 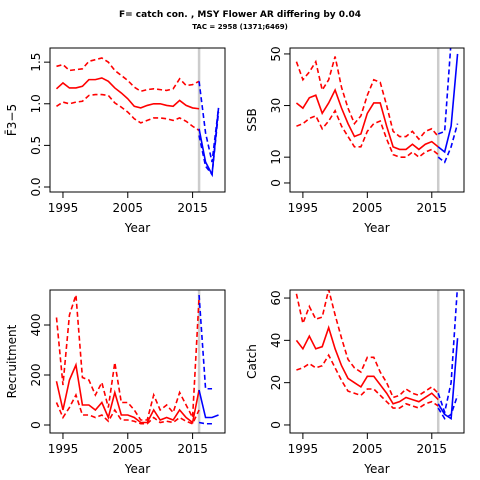 I want to click on y-tick-label: 60, so click(x=276, y=297).